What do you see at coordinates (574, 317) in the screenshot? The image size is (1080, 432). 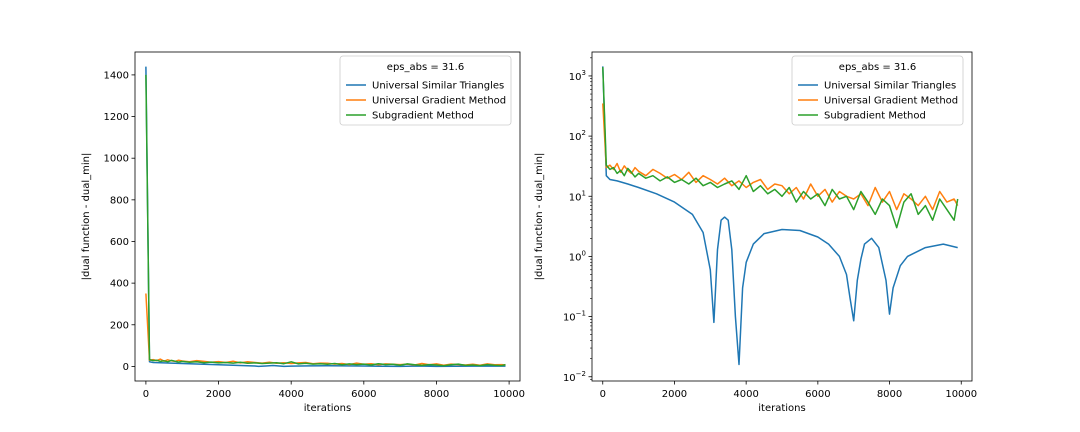 I see `y-tick-label: 10⁻¹` at bounding box center [574, 317].